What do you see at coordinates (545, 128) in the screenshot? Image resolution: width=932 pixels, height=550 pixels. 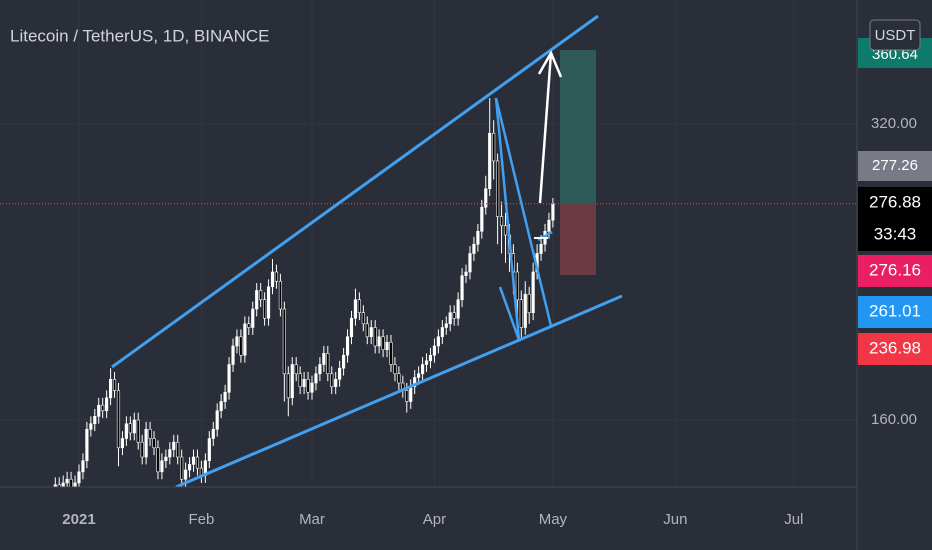 I see `arrow` at bounding box center [545, 128].